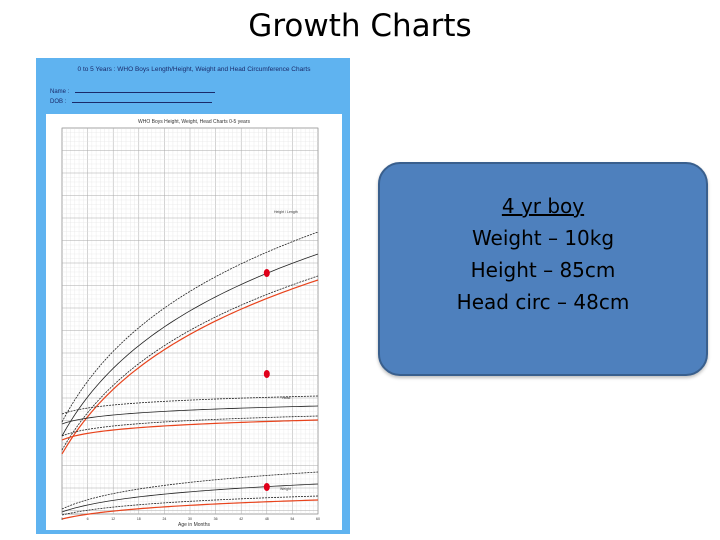 The image size is (720, 540). Describe the element at coordinates (58, 102) in the screenshot. I see `dob-label: DOB :` at that location.